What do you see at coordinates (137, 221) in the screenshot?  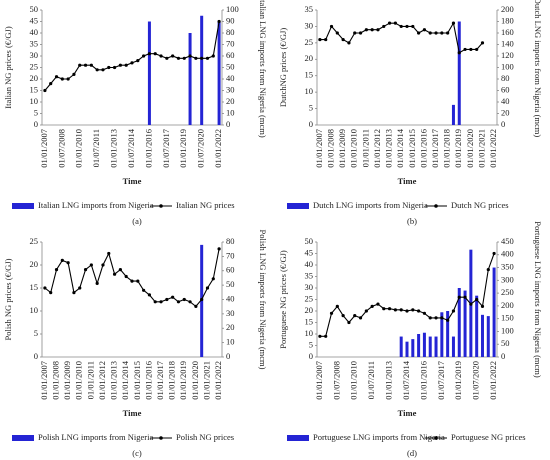 I see `panel-label: (a)` at bounding box center [137, 221].